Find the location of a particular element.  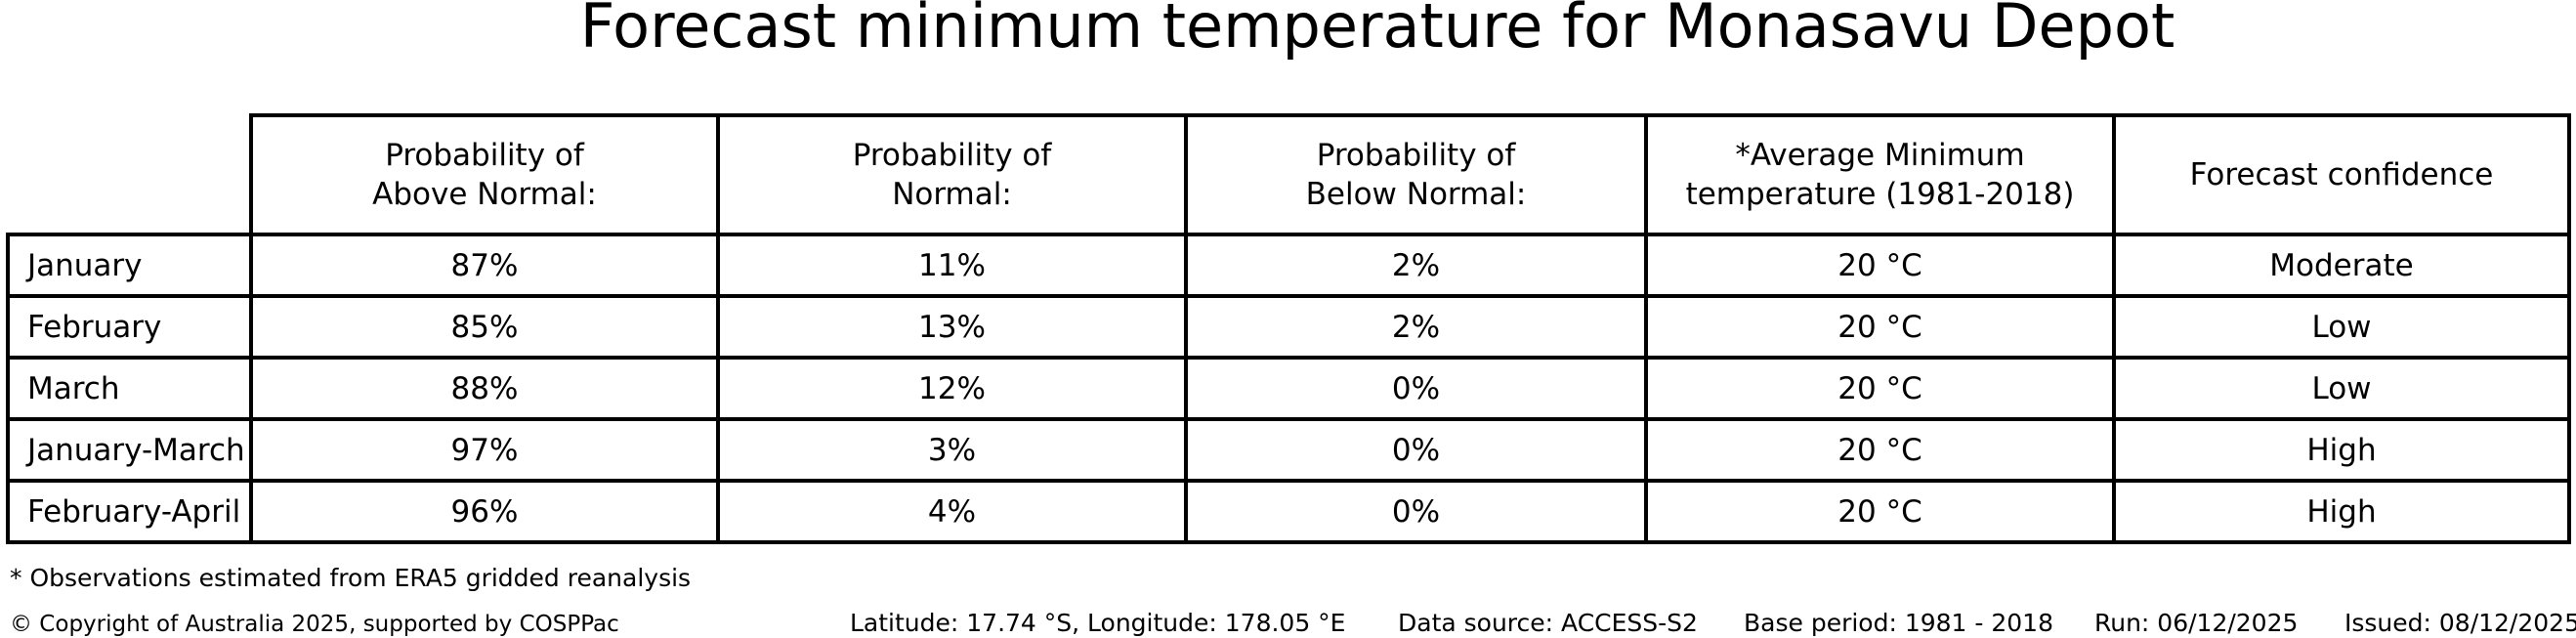

row-label: February-April is located at coordinates (129, 511).